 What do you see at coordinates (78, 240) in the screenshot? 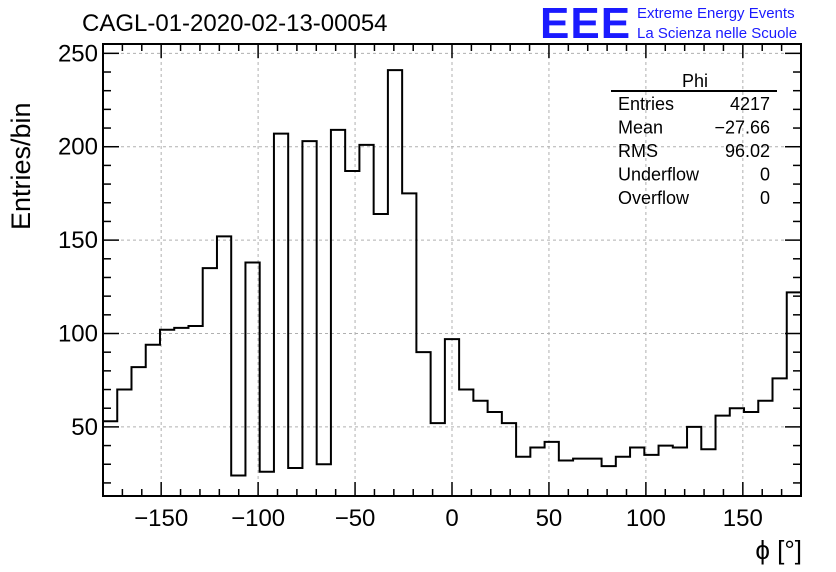
I see `y-tick-label: 150` at bounding box center [78, 240].